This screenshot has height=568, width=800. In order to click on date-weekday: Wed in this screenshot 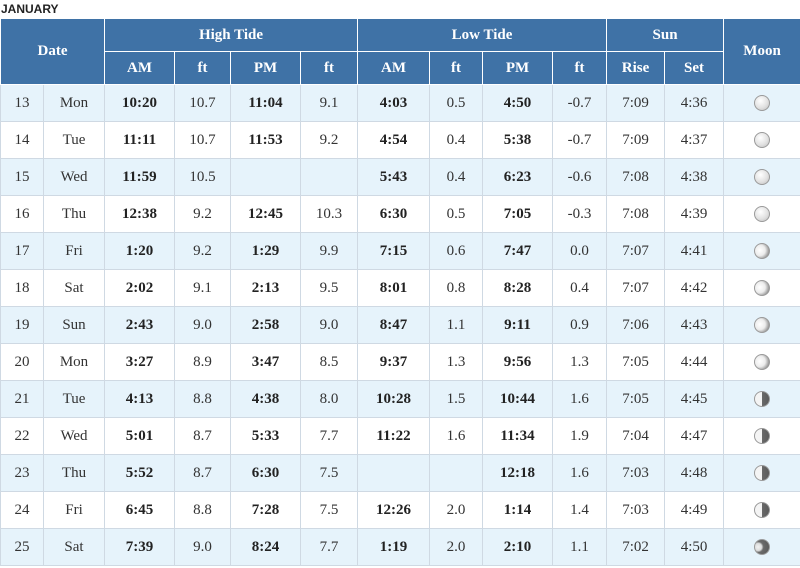, I will do `click(74, 436)`.